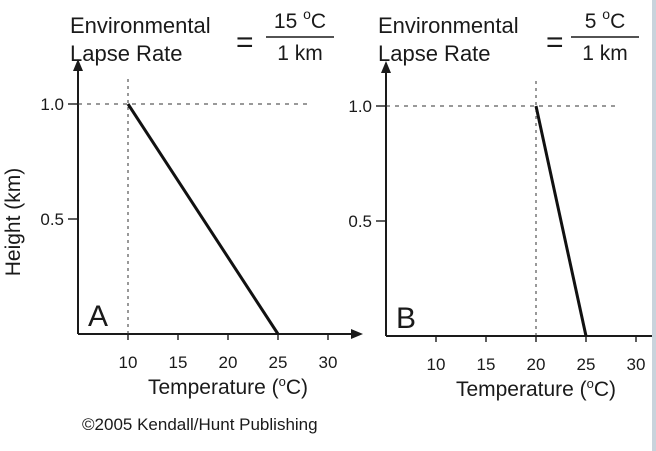 Image resolution: width=656 pixels, height=451 pixels. What do you see at coordinates (605, 19) in the screenshot?
I see `rate-numerator: 5 oC` at bounding box center [605, 19].